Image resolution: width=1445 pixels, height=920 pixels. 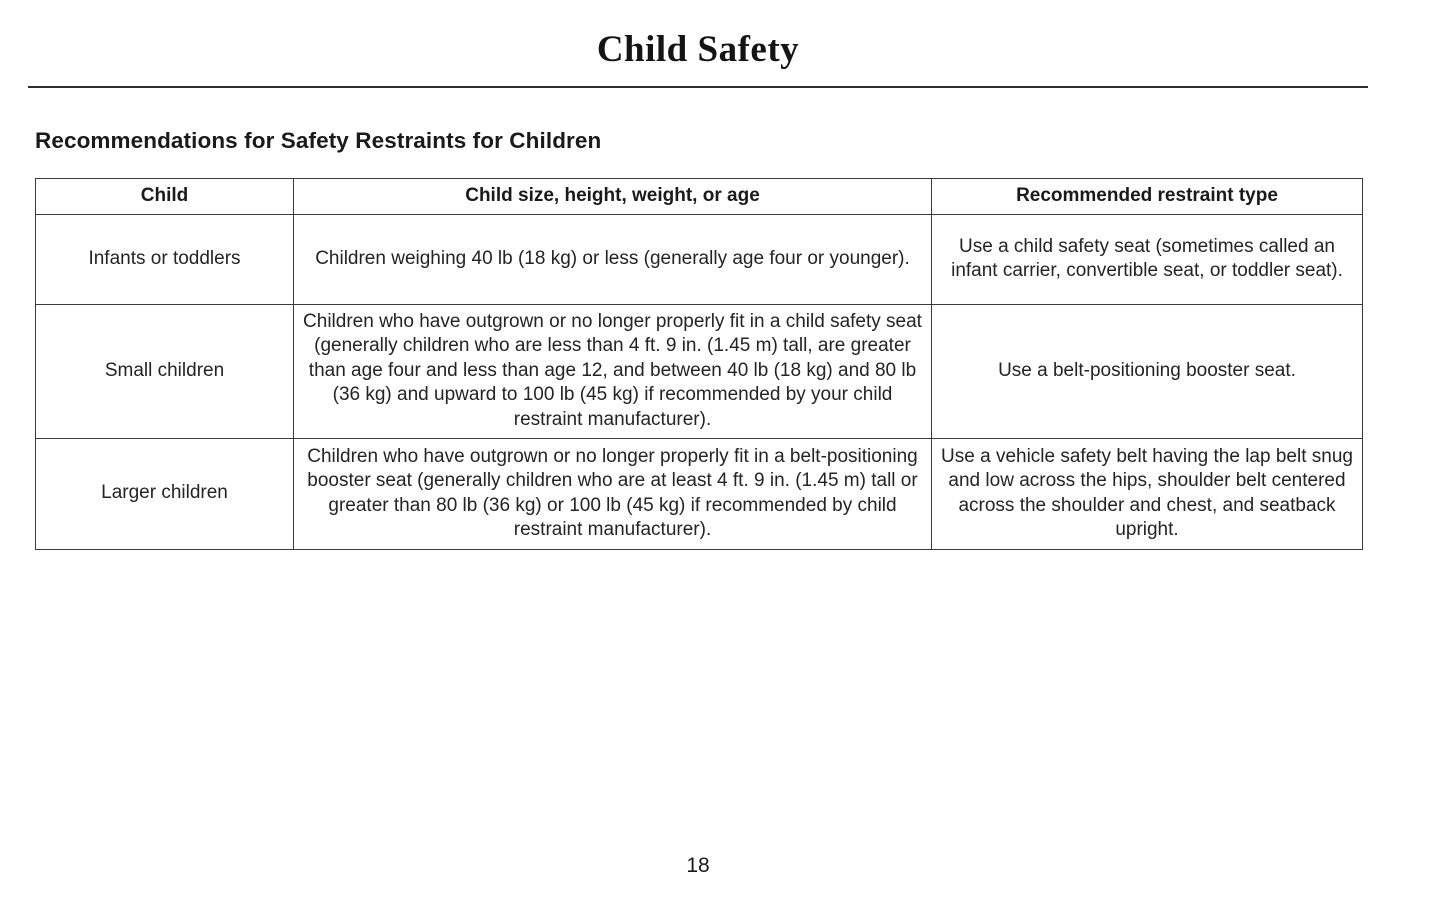 I want to click on cell-restraint: Use a belt-positioning booster seat., so click(x=1147, y=371).